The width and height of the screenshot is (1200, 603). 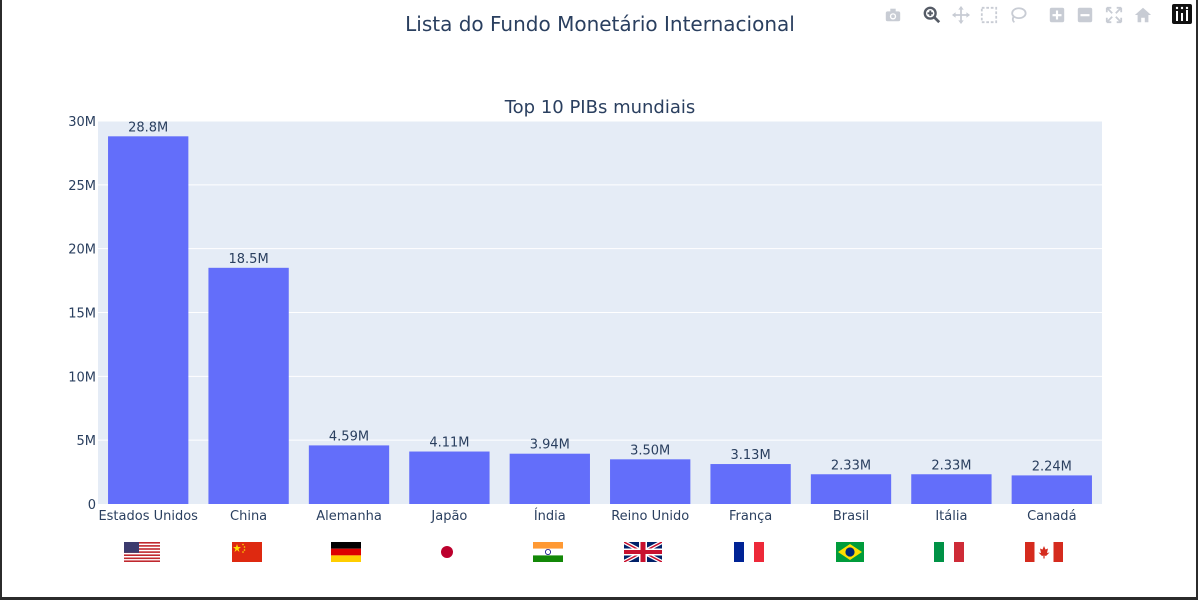 What do you see at coordinates (148, 516) in the screenshot?
I see `x-tick-label: Estados Unidos` at bounding box center [148, 516].